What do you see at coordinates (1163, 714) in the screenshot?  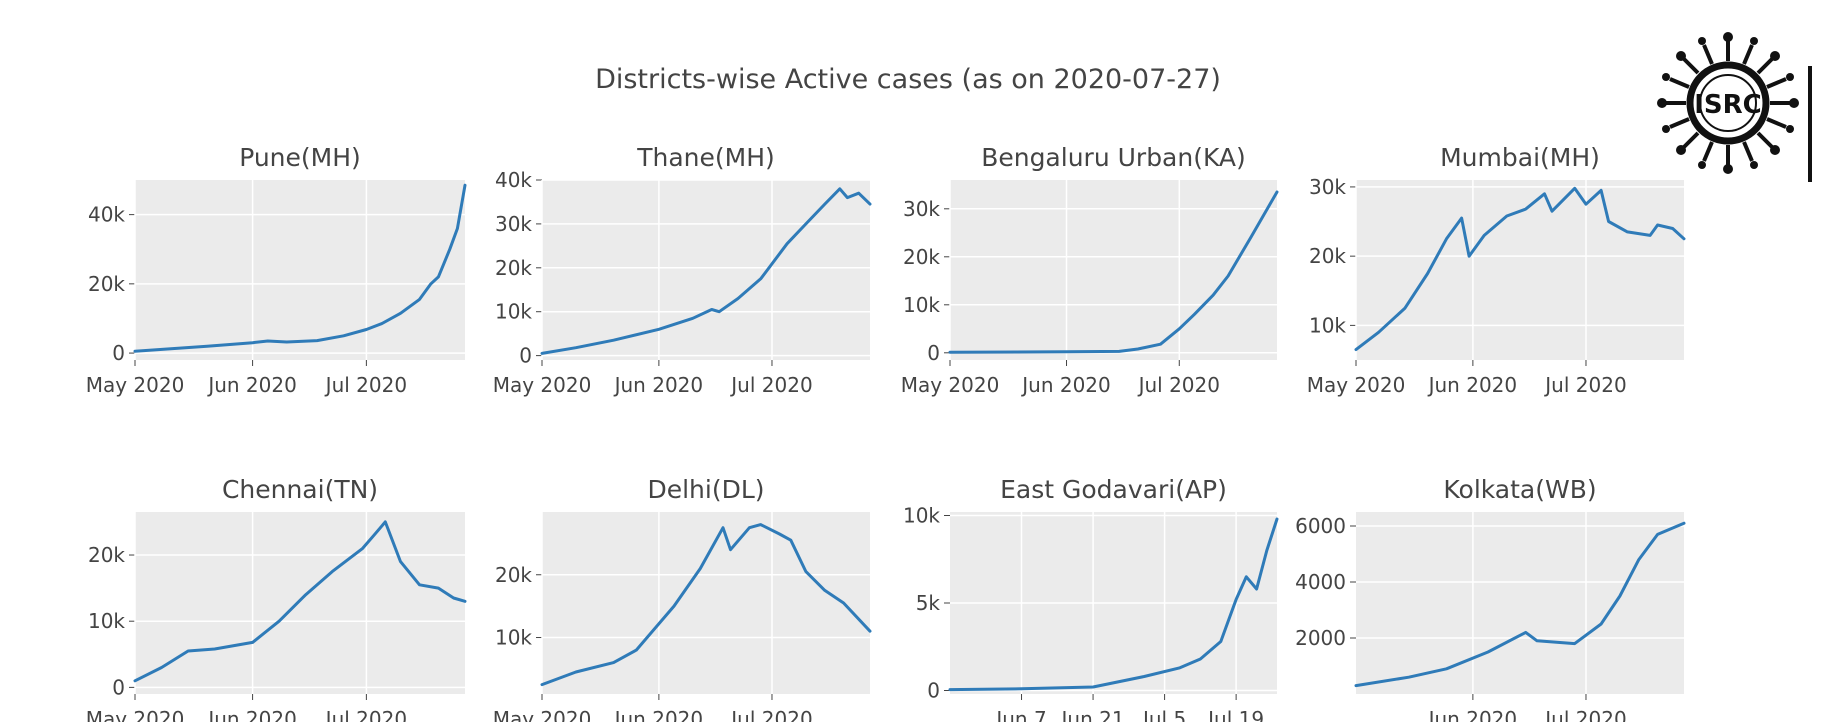 I see `x-tick-label: Jul 5` at bounding box center [1163, 714].